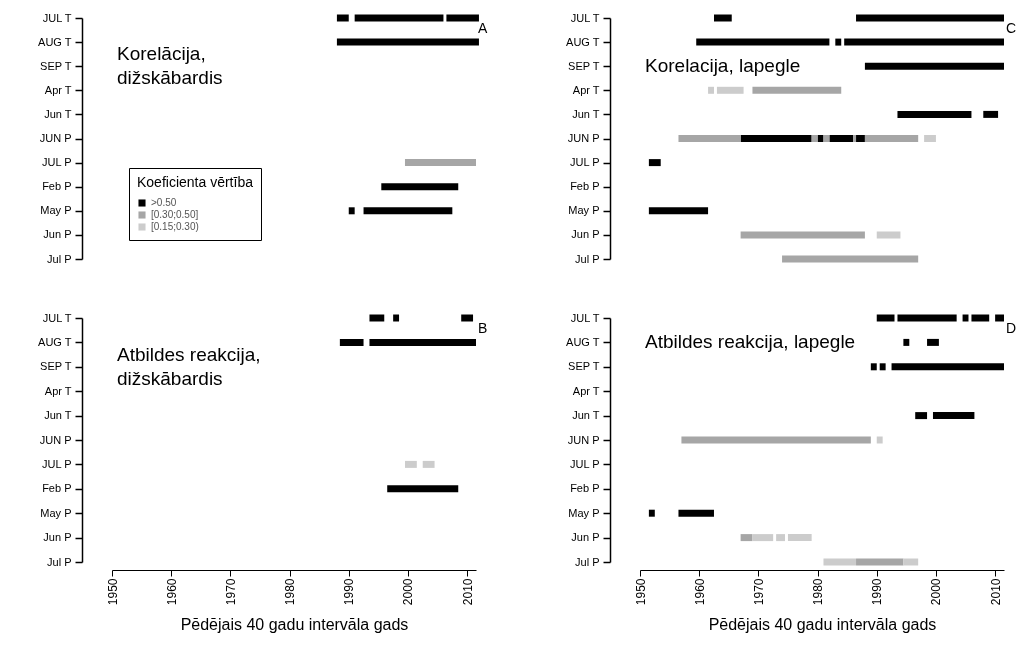 Image resolution: width=1021 pixels, height=664 pixels. I want to click on x-tick-label: 1980, so click(290, 592).